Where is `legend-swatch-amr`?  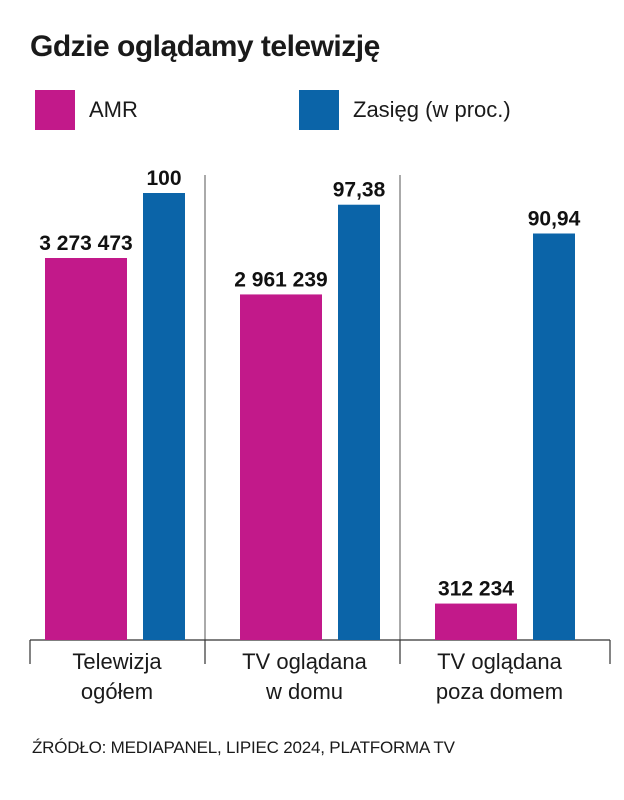 legend-swatch-amr is located at coordinates (55, 109).